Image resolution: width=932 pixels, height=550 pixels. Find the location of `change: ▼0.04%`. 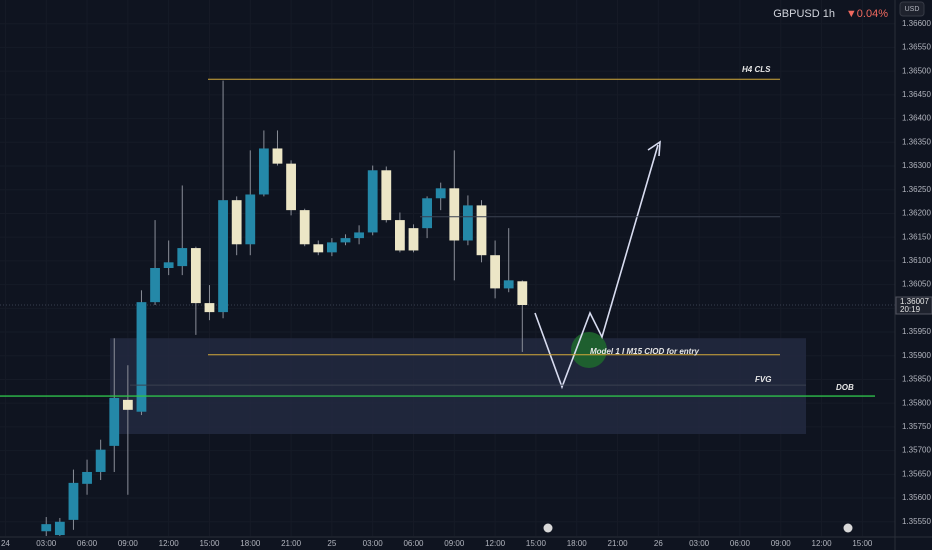

change: ▼0.04% is located at coordinates (867, 14).